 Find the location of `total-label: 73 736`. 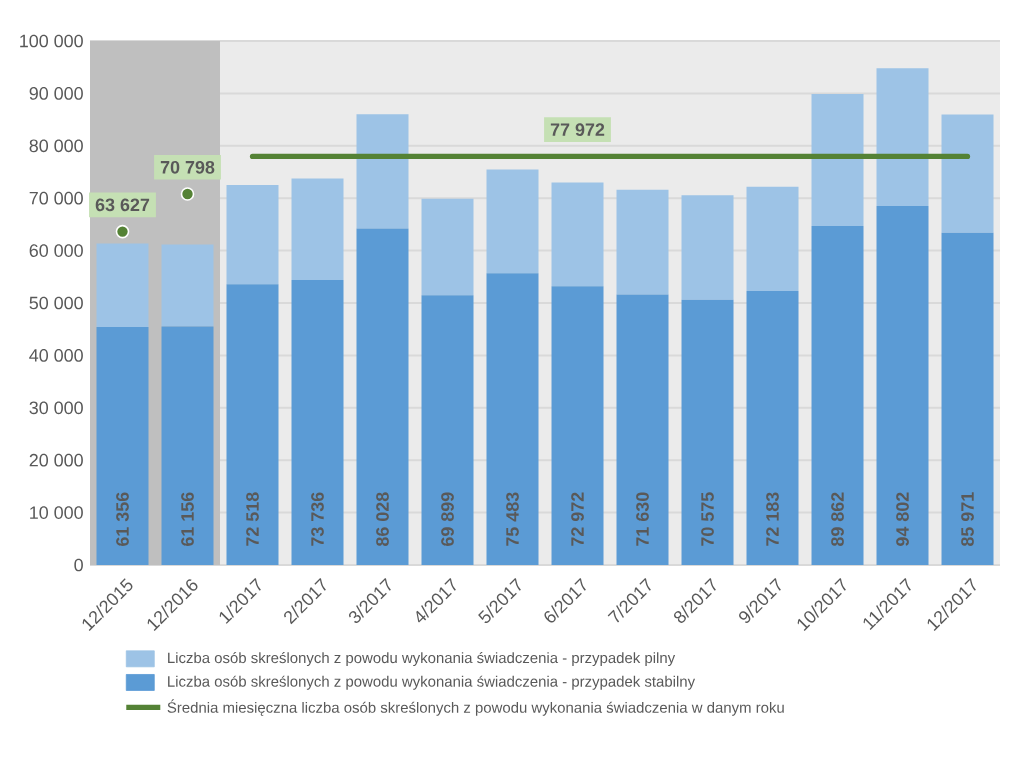

total-label: 73 736 is located at coordinates (317, 519).